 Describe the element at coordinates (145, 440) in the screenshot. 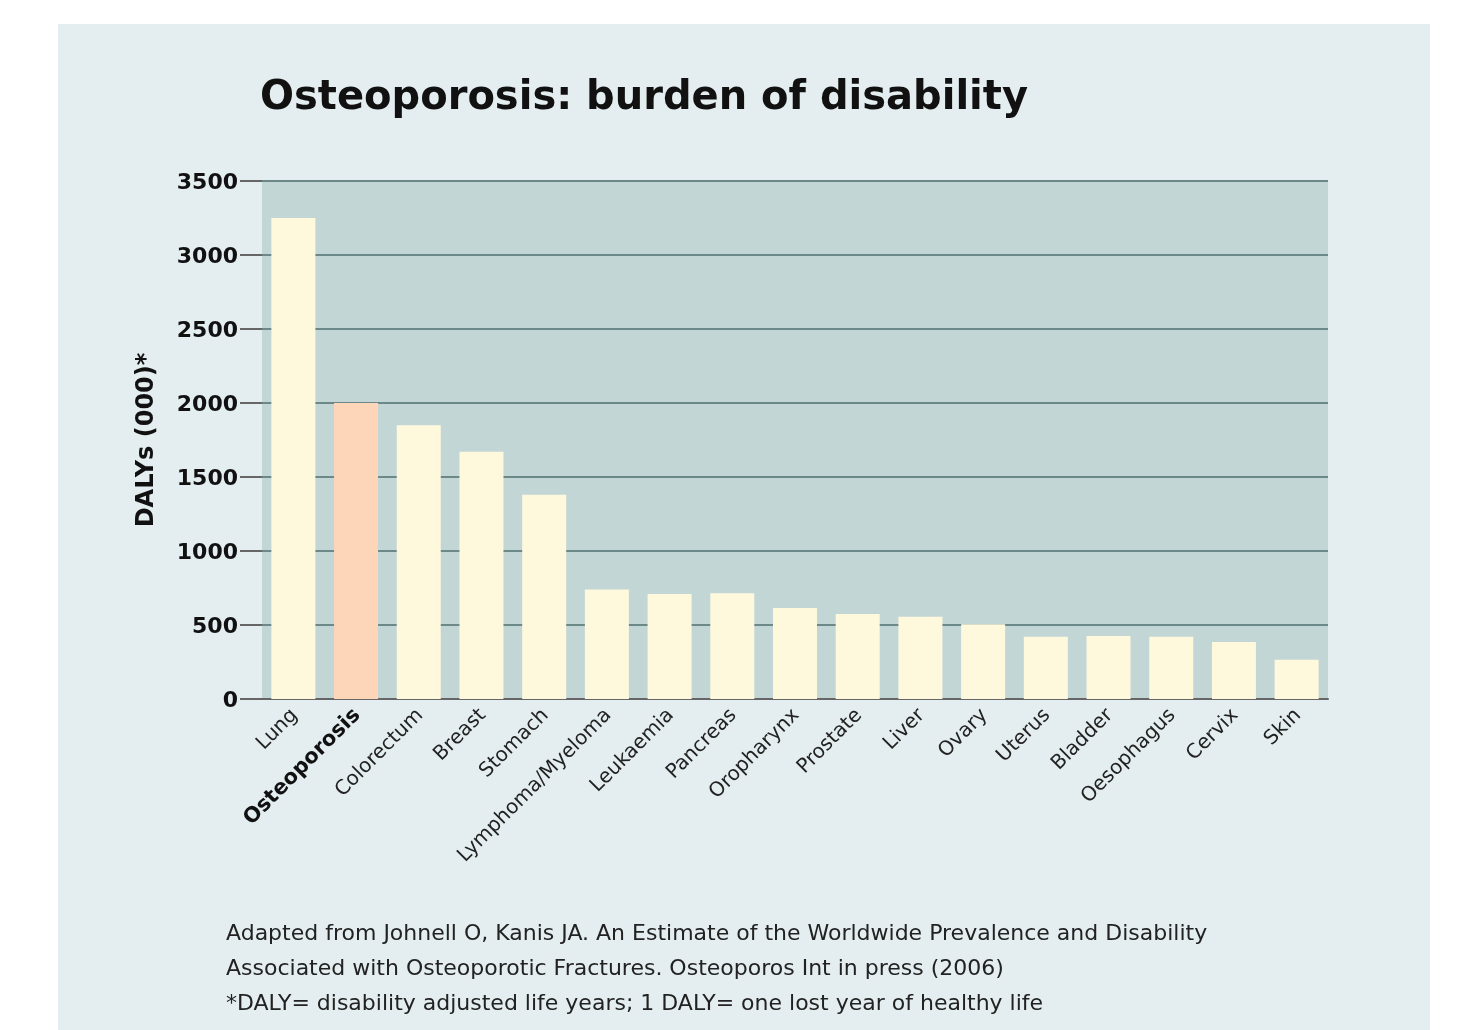

I see `y-axis-title: DALYs (000)*` at that location.